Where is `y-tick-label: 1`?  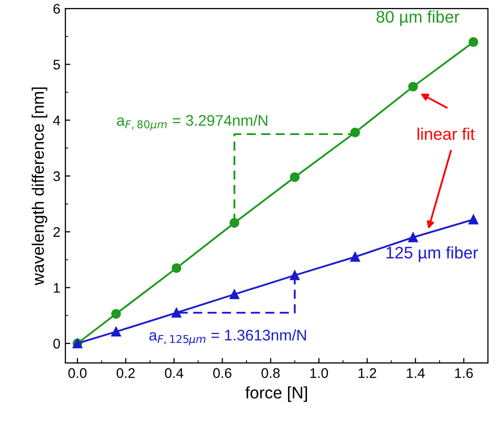
y-tick-label: 1 is located at coordinates (57, 288).